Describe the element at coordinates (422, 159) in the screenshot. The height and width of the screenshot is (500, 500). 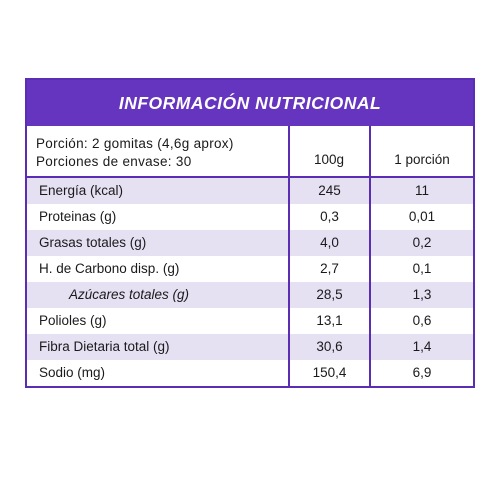
I see `column-header-portion: 1 porción` at that location.